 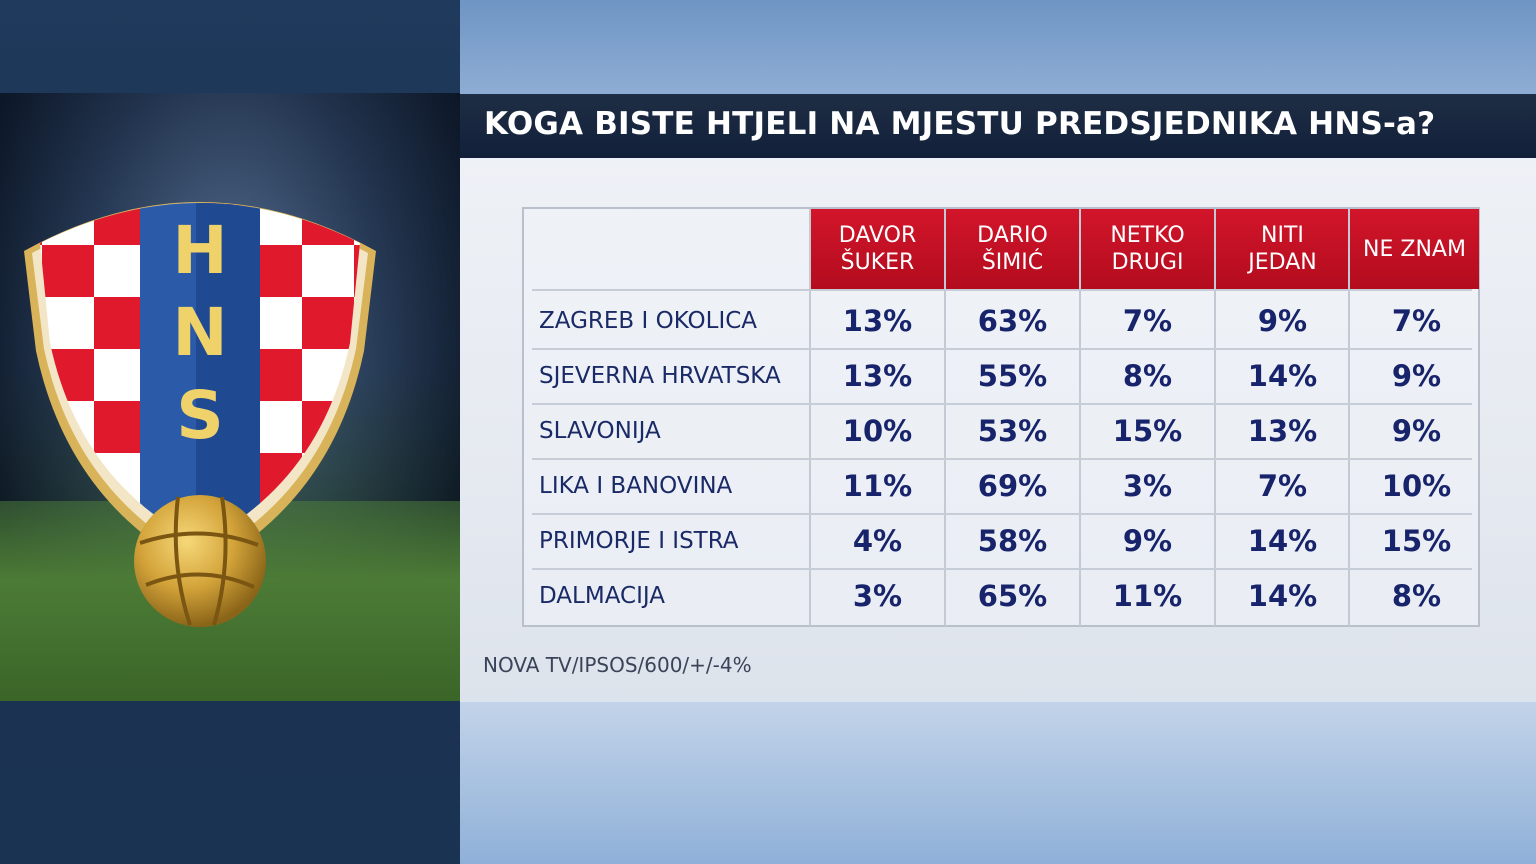 What do you see at coordinates (600, 431) in the screenshot?
I see `row-label: SLAVONIJA` at bounding box center [600, 431].